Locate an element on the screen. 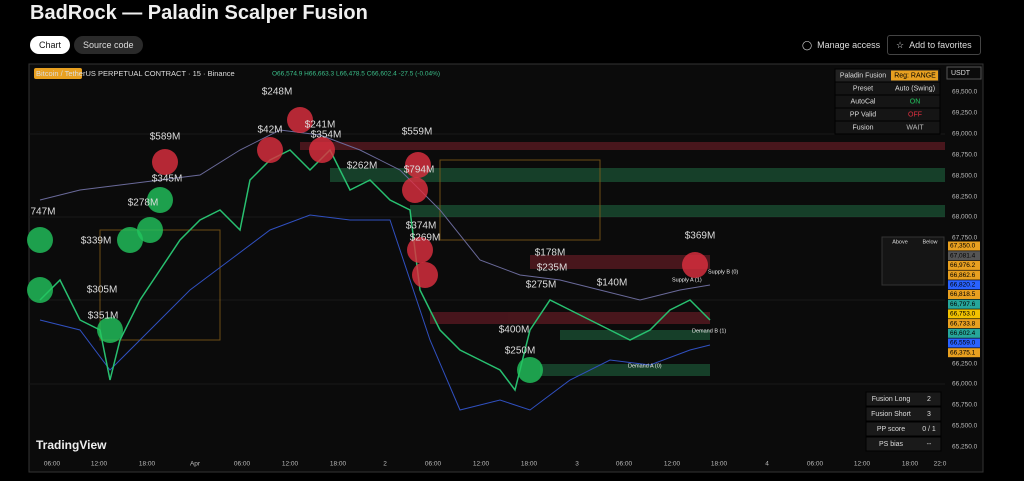 The image size is (1024, 481). stats-value: 2 is located at coordinates (929, 399).